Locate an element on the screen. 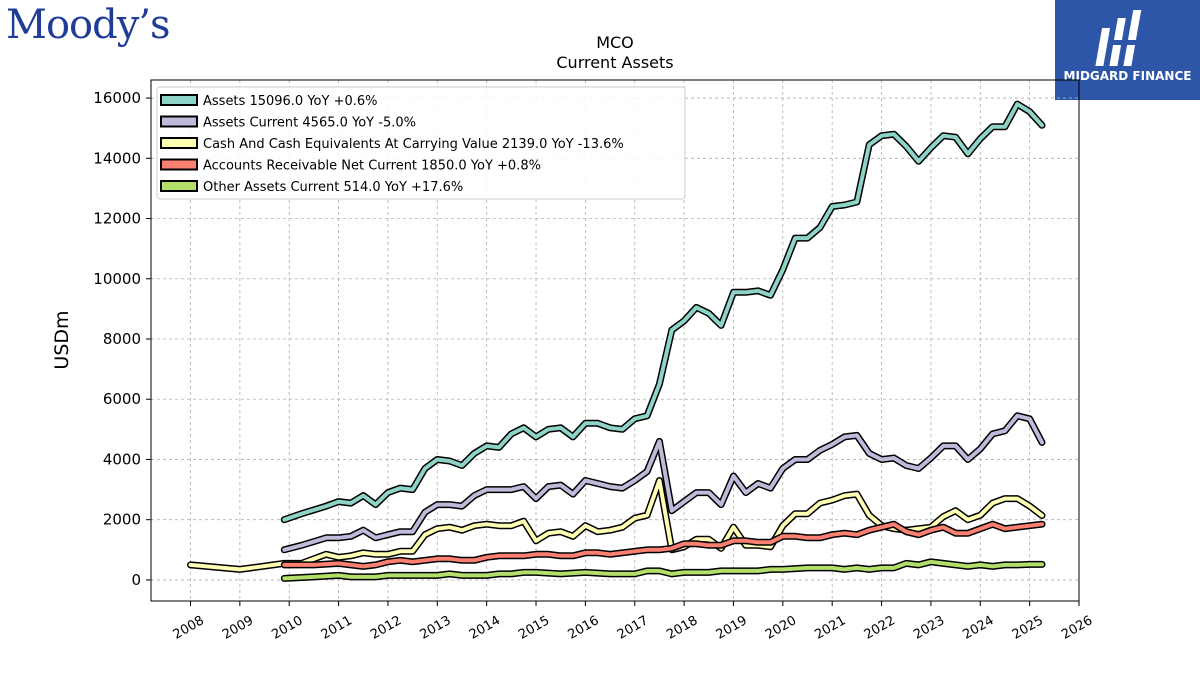  legend-entry-4: Other Assets Current 514.0 YoY +17.6% is located at coordinates (333, 187).